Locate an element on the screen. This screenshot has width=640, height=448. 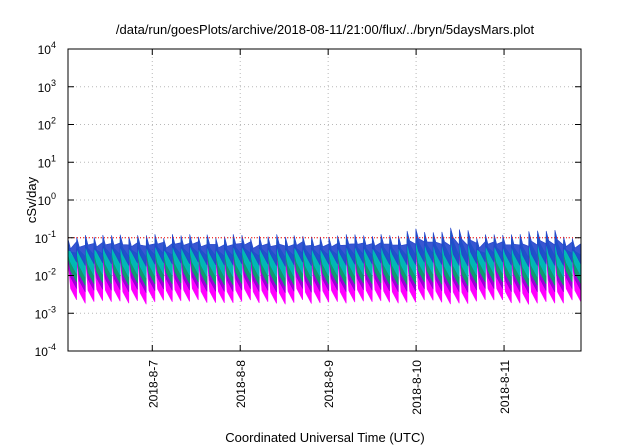
data-bands is located at coordinates (324, 266).